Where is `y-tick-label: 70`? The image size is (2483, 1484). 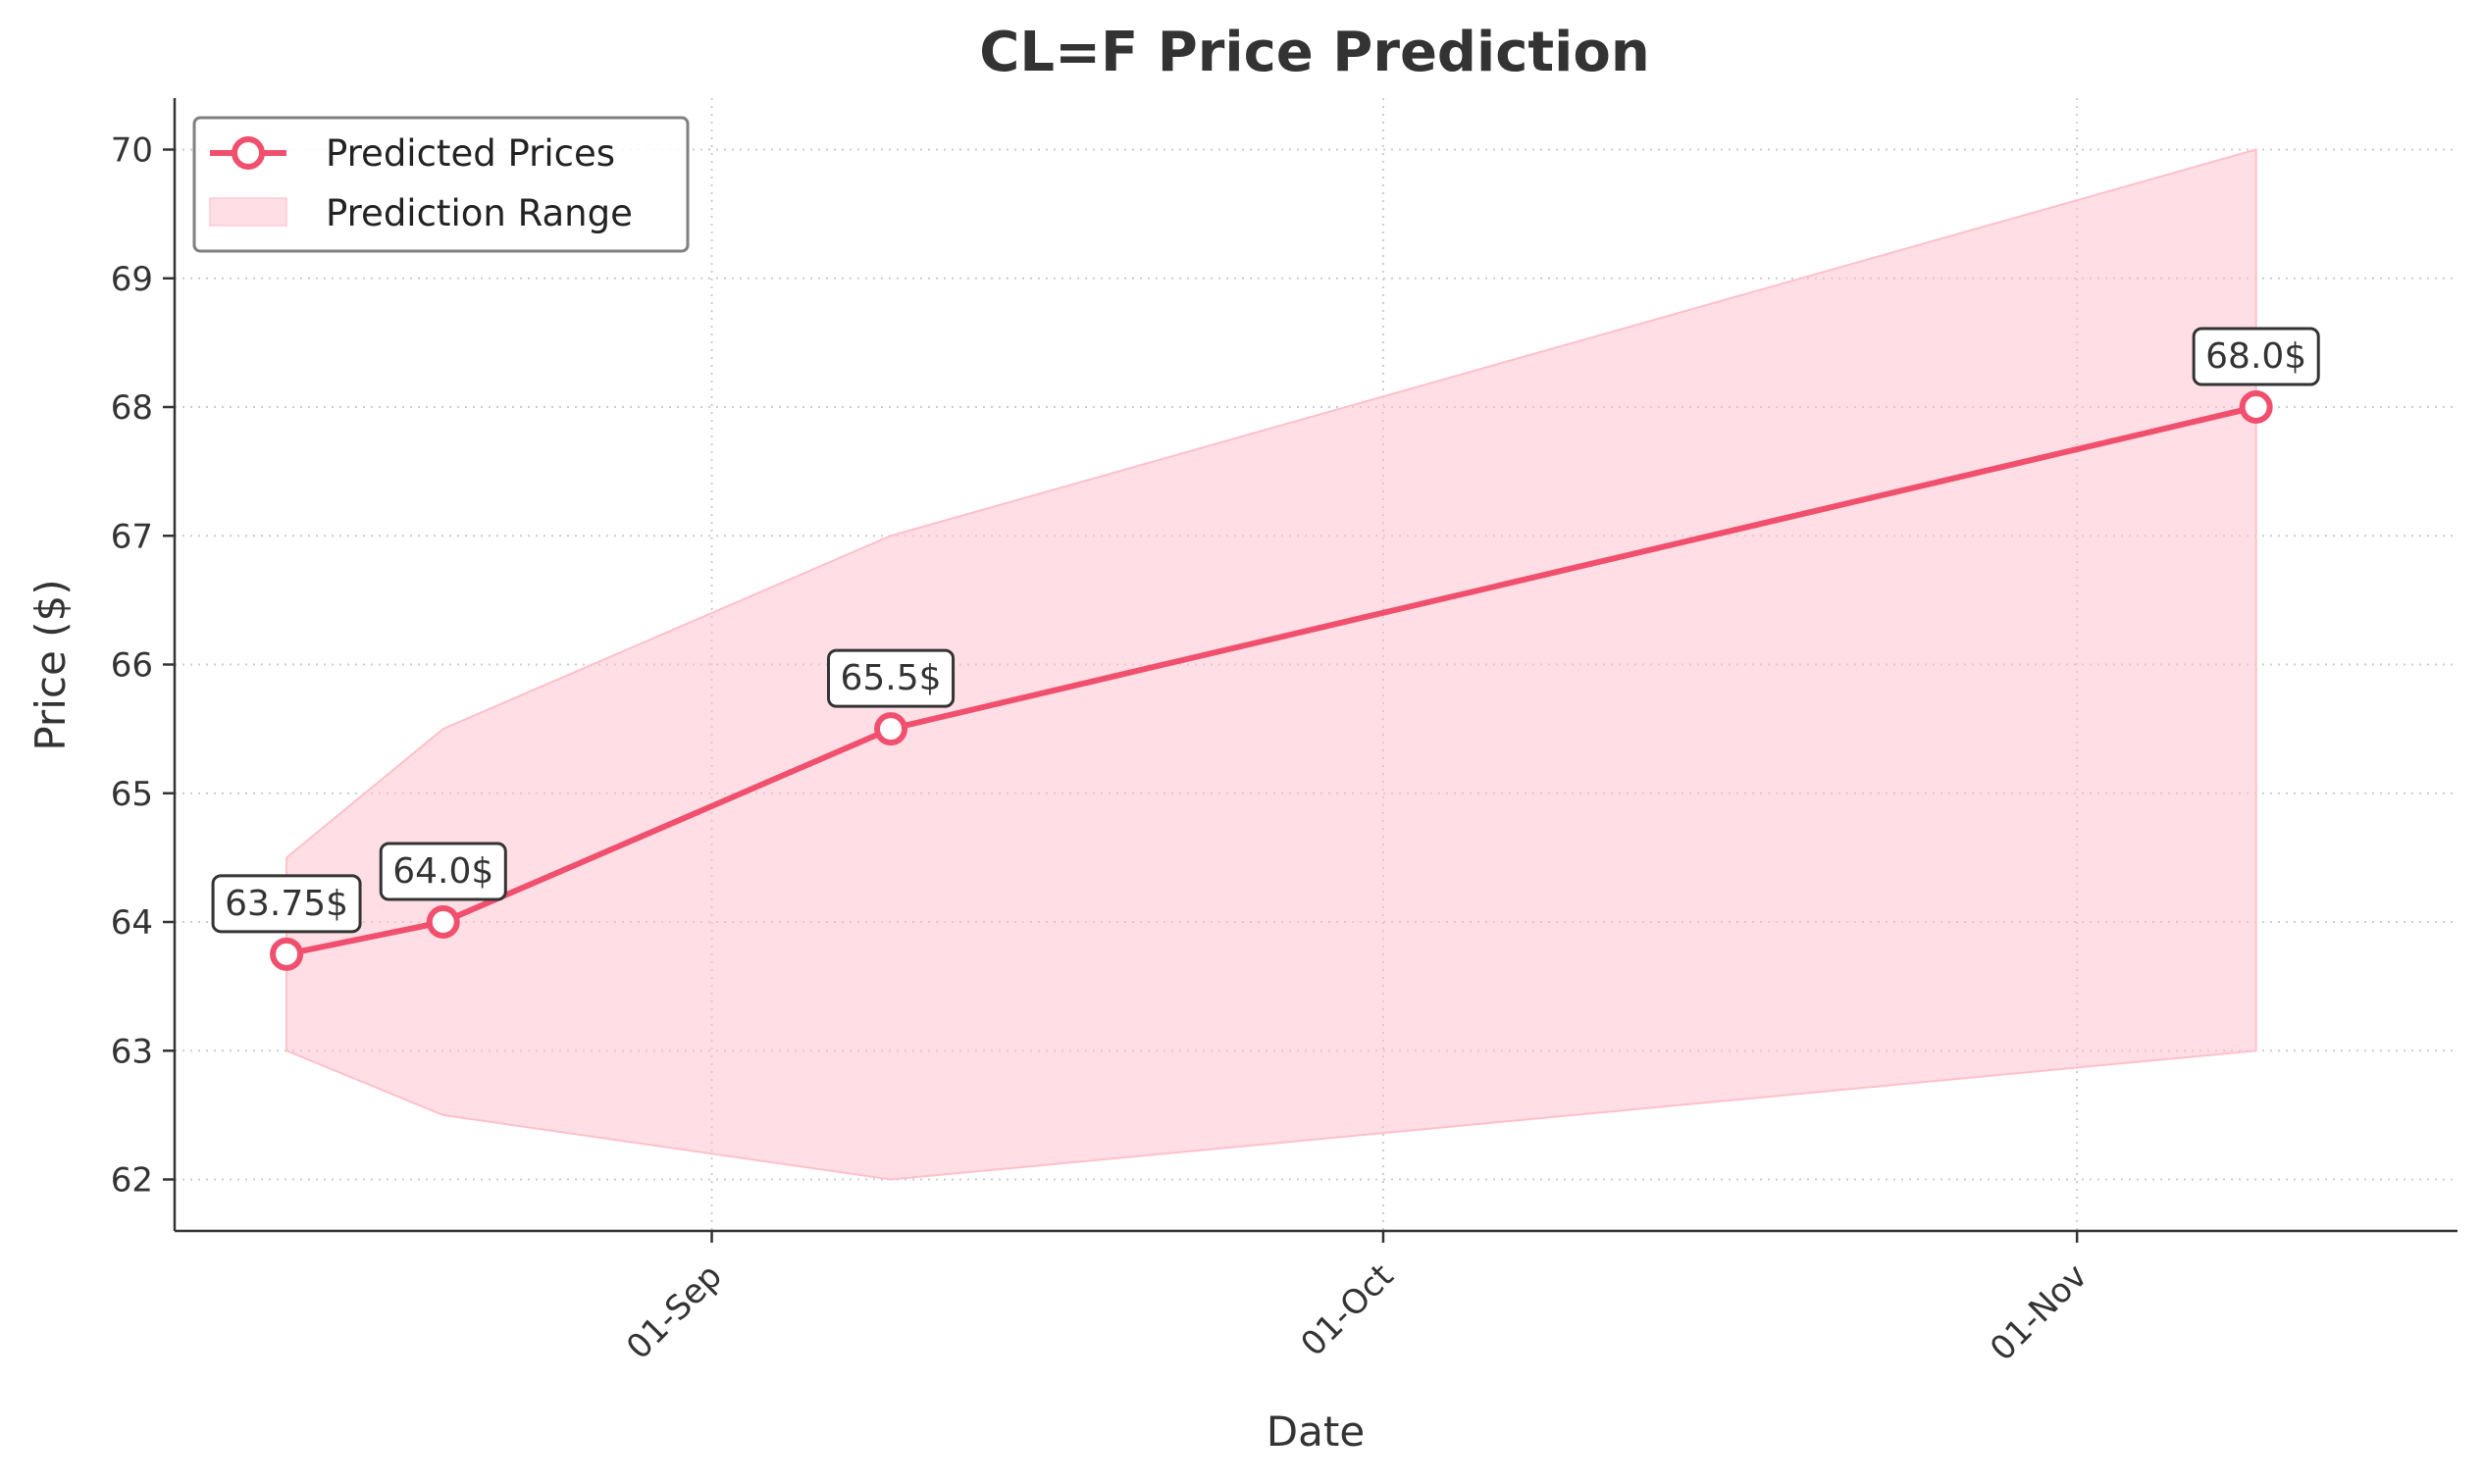
y-tick-label: 70 is located at coordinates (132, 151).